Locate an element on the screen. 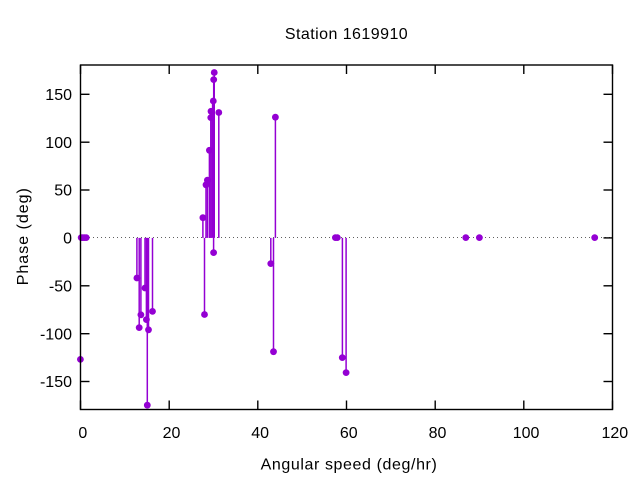  svg-text: 20 is located at coordinates (172, 433).